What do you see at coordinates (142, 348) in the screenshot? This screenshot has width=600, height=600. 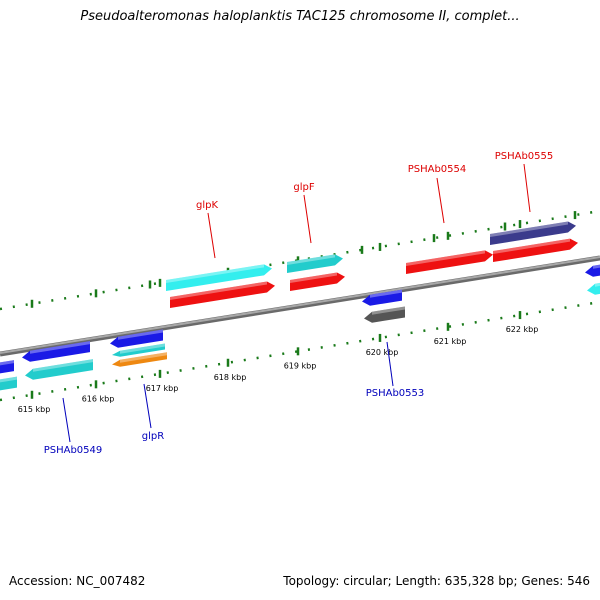 I see `gene-glpr-cyan-highlight` at bounding box center [142, 348].